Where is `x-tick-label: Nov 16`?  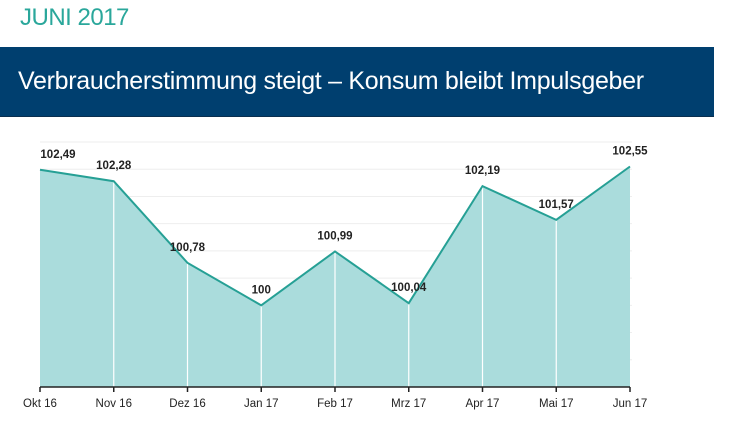 x-tick-label: Nov 16 is located at coordinates (114, 404).